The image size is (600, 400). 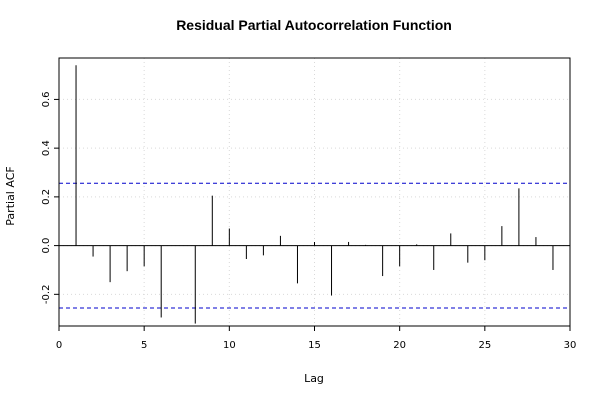 I want to click on x-tick-label: 20, so click(x=399, y=345).